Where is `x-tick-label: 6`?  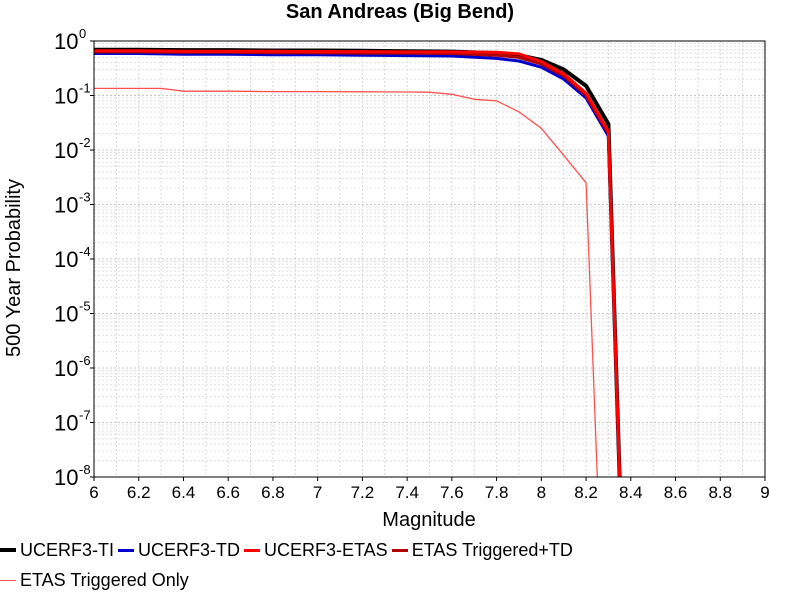 x-tick-label: 6 is located at coordinates (93, 492).